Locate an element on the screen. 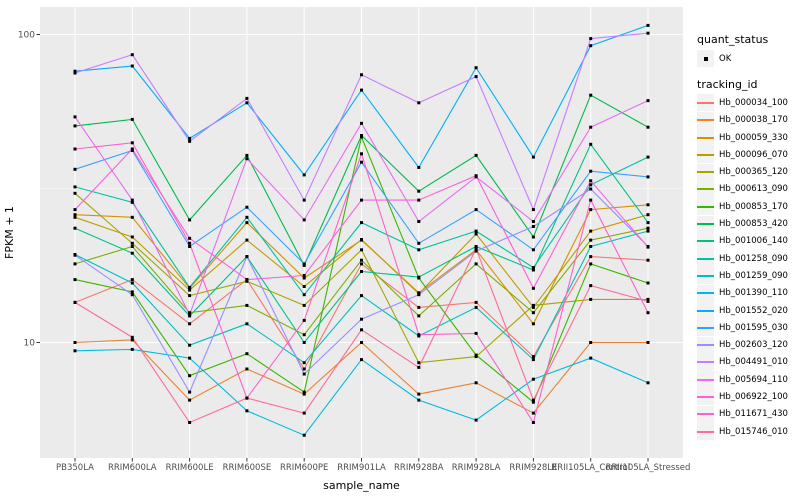 The width and height of the screenshot is (800, 500). x-tick-label: RRIM901LA is located at coordinates (361, 468).